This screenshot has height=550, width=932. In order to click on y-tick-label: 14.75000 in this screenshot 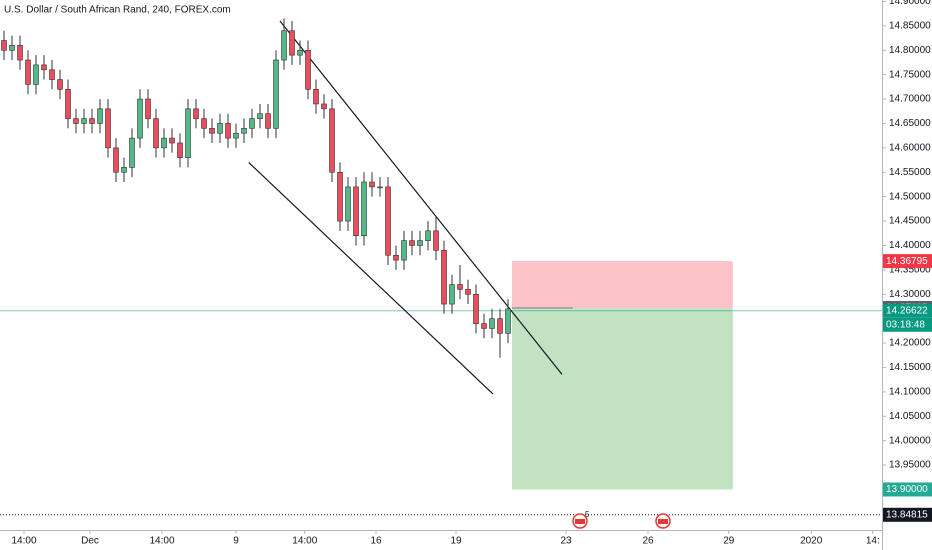, I will do `click(910, 74)`.